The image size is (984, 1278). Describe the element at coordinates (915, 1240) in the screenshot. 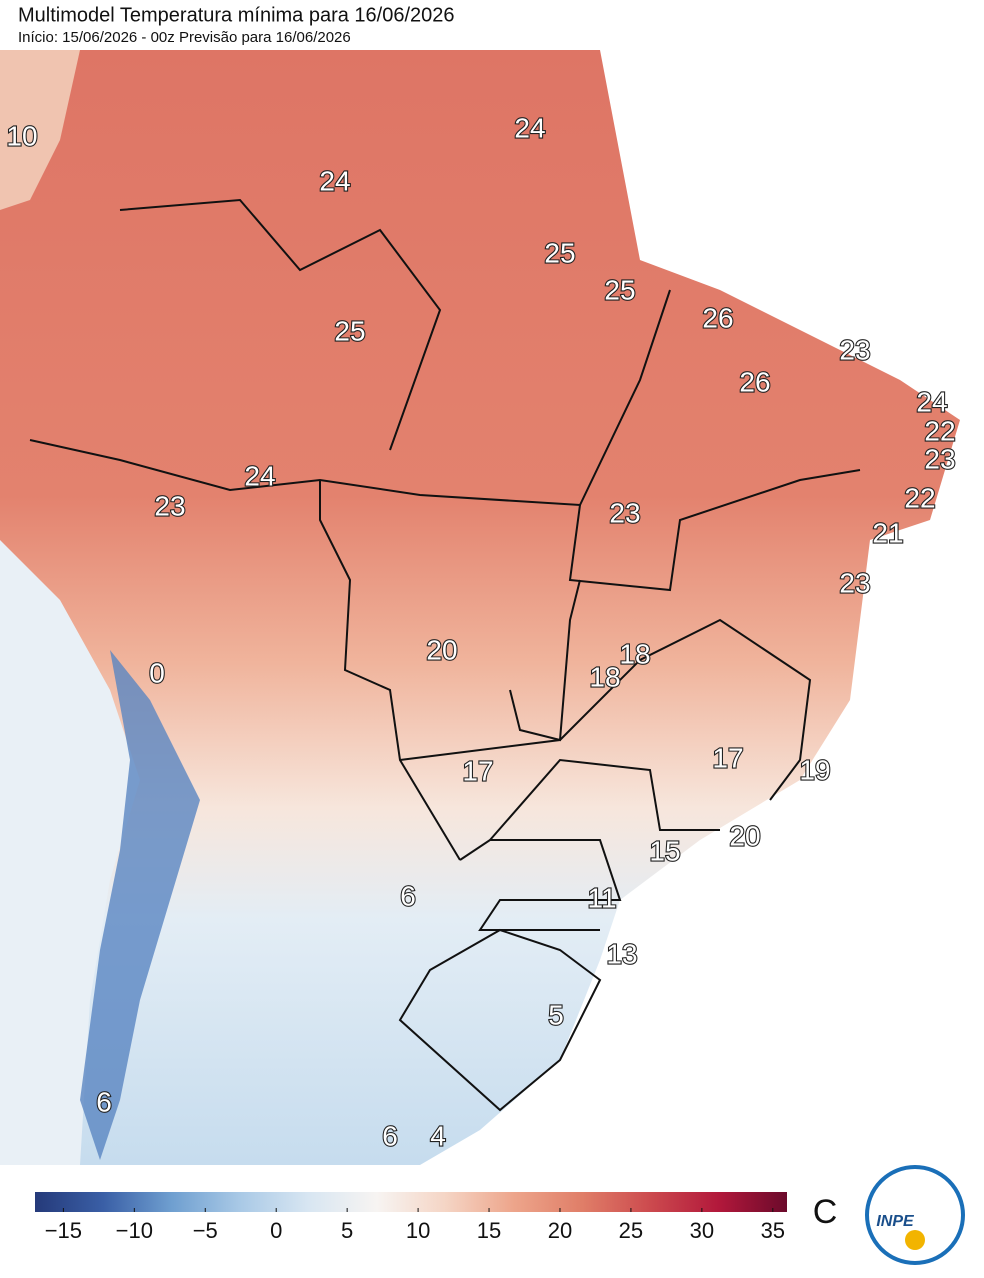

I see `logo-sun` at that location.